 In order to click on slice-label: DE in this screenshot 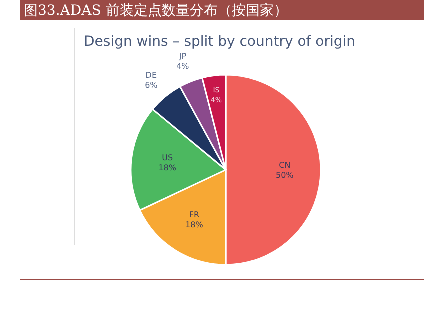, I will do `click(152, 75)`.